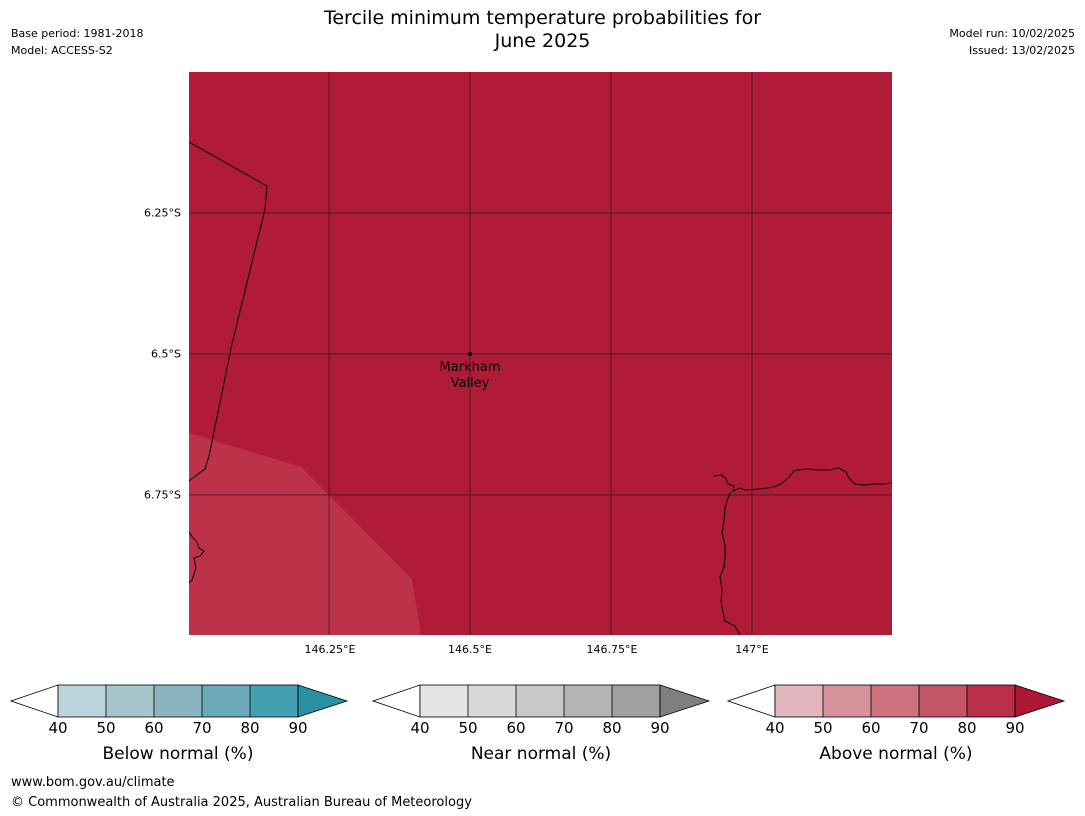 This screenshot has width=1085, height=816. Describe the element at coordinates (197, 557) in the screenshot. I see `boundary-southwest` at that location.